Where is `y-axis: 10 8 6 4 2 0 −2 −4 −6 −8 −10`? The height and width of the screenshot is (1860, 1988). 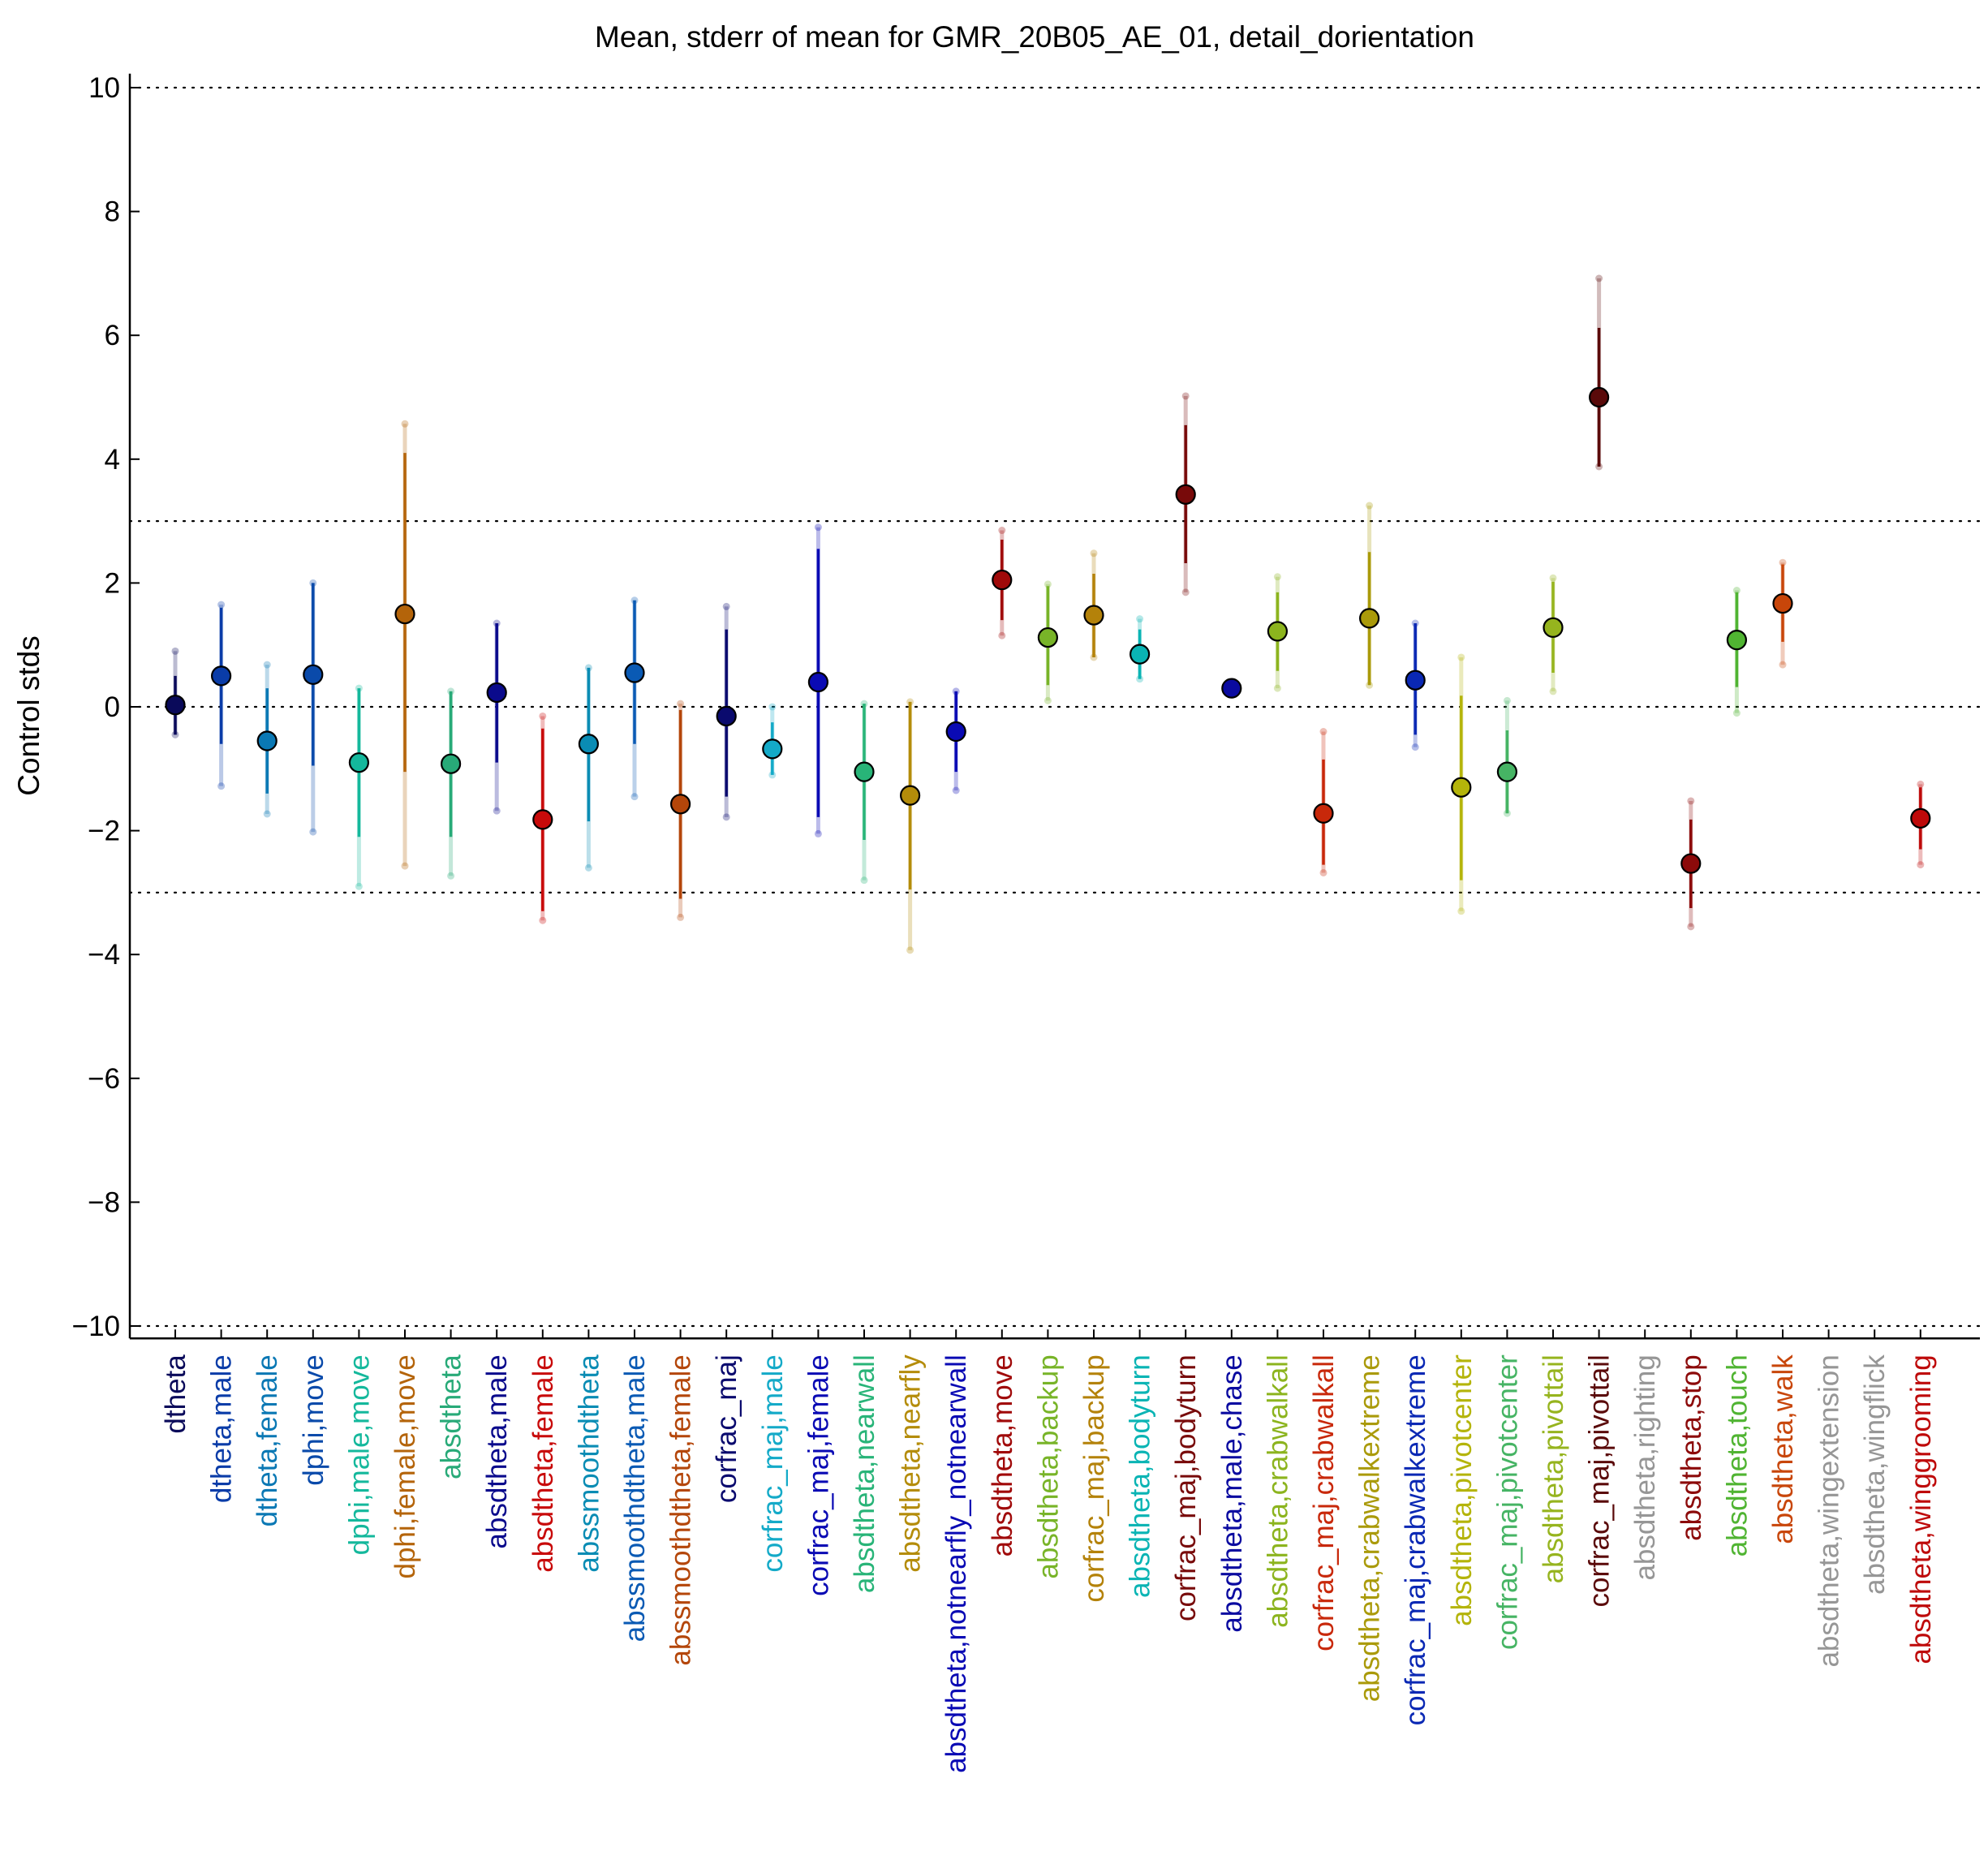
y-axis: 10 8 6 4 2 0 −2 −4 −6 −8 −10 is located at coordinates (106, 707).